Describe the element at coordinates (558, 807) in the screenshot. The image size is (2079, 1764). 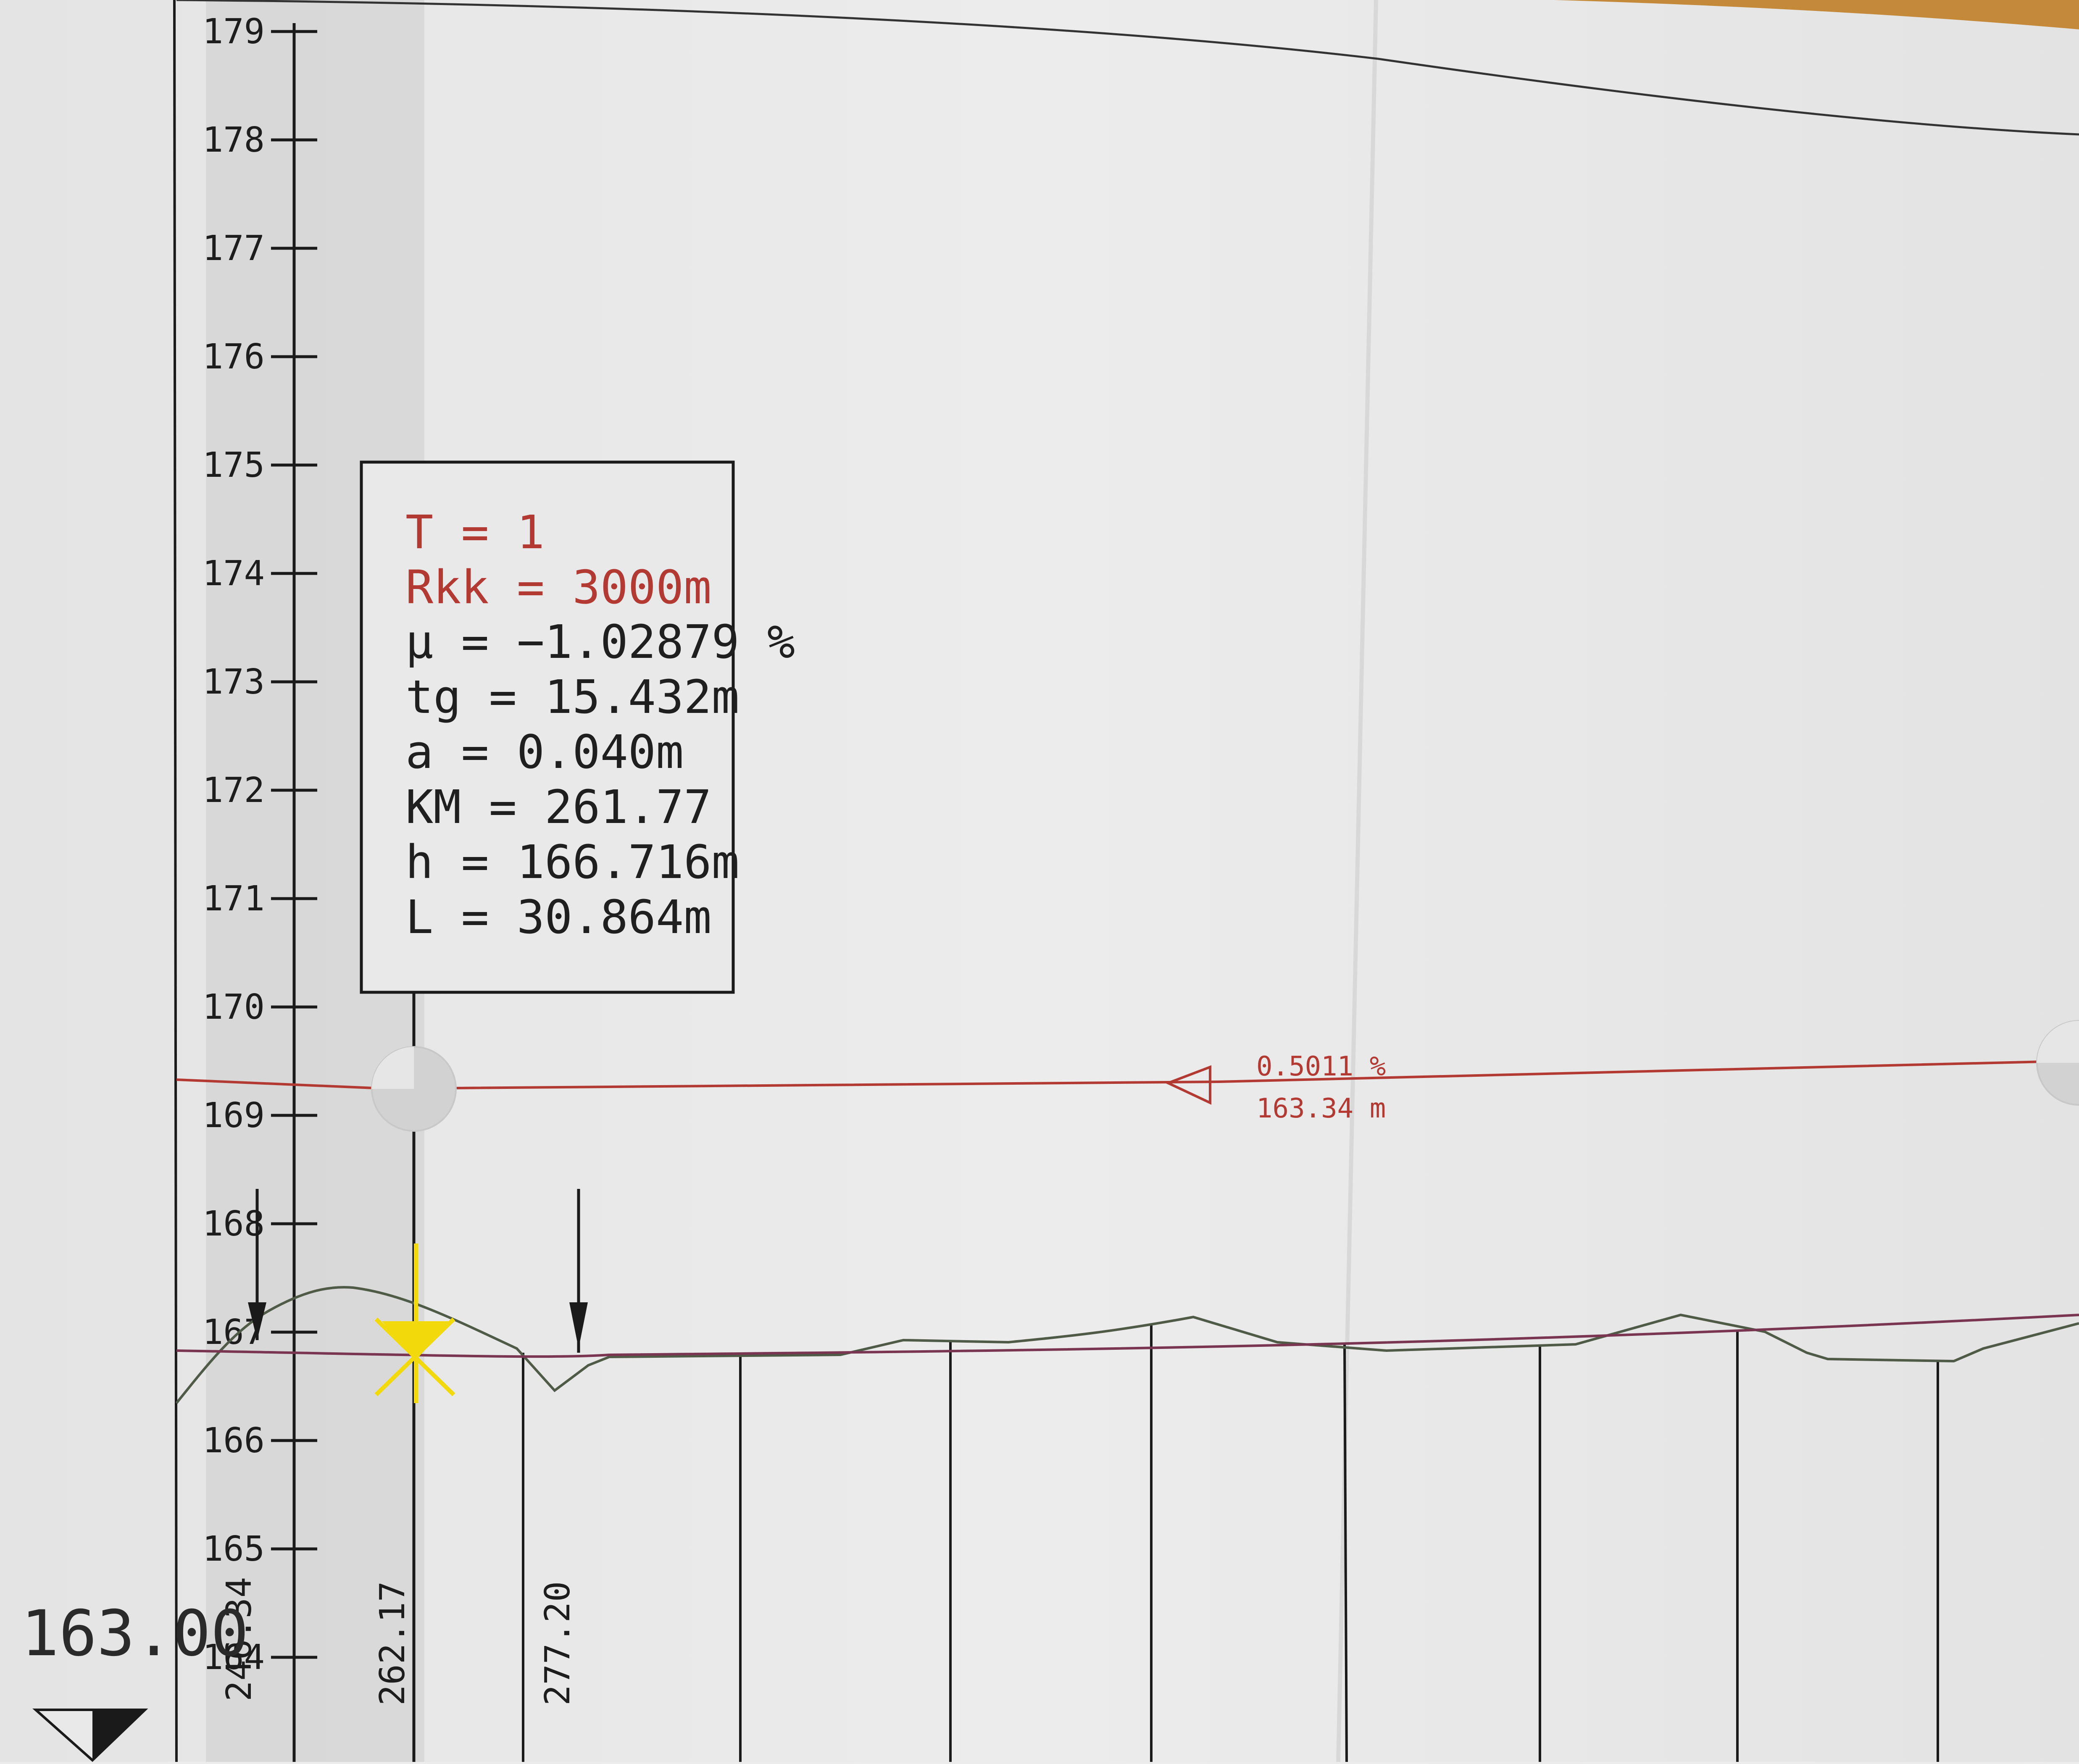
I see `curve-info-line: KM = 261.77` at that location.